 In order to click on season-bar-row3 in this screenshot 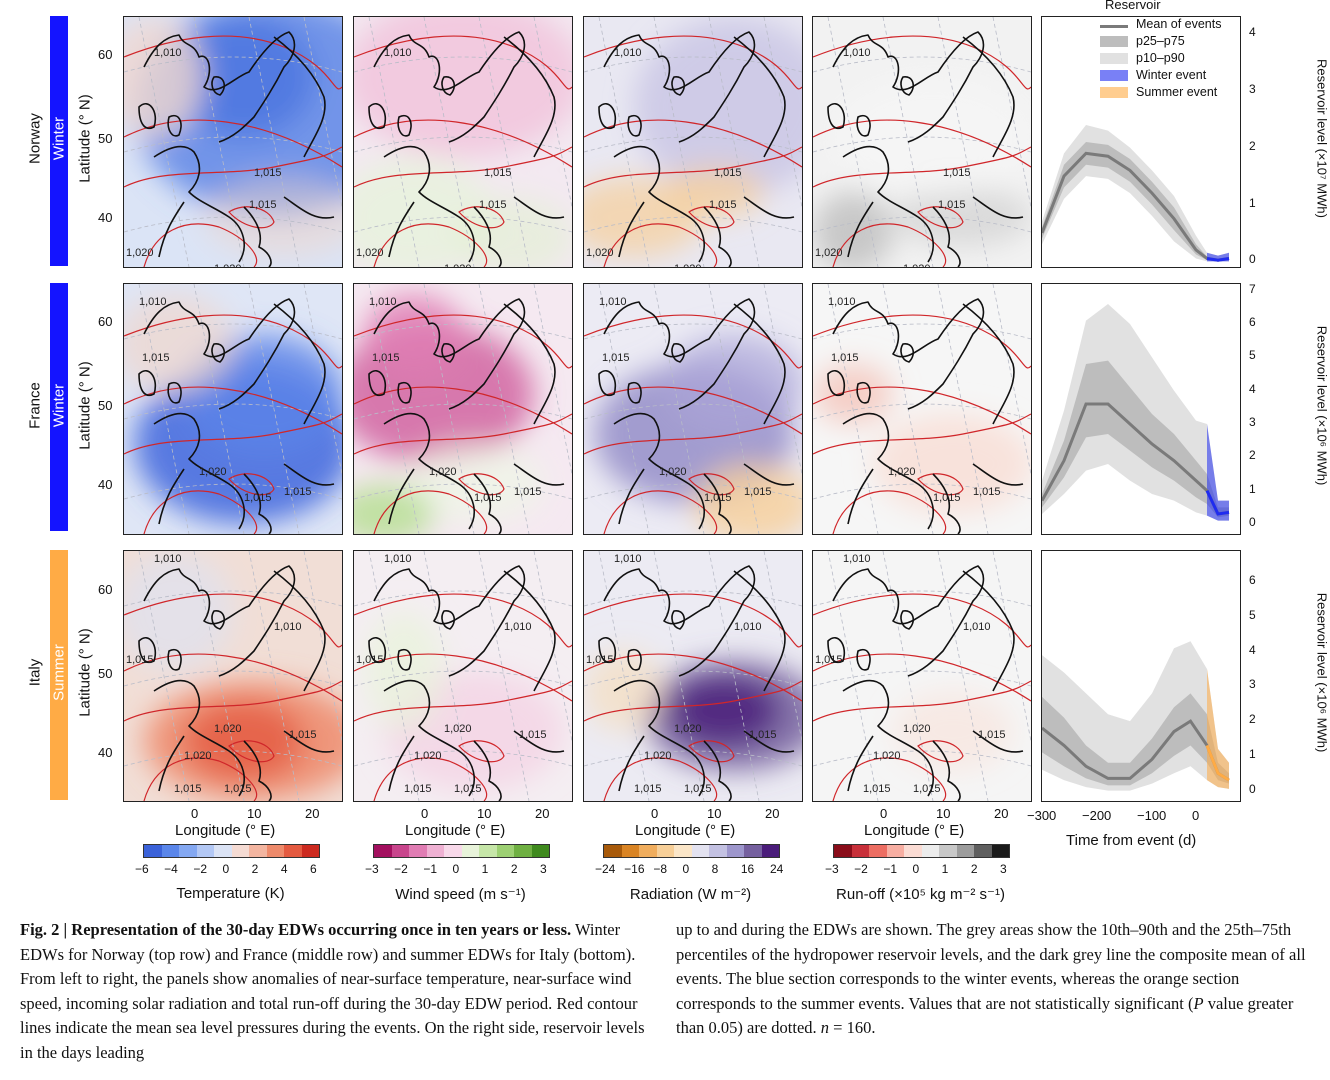, I will do `click(59, 675)`.